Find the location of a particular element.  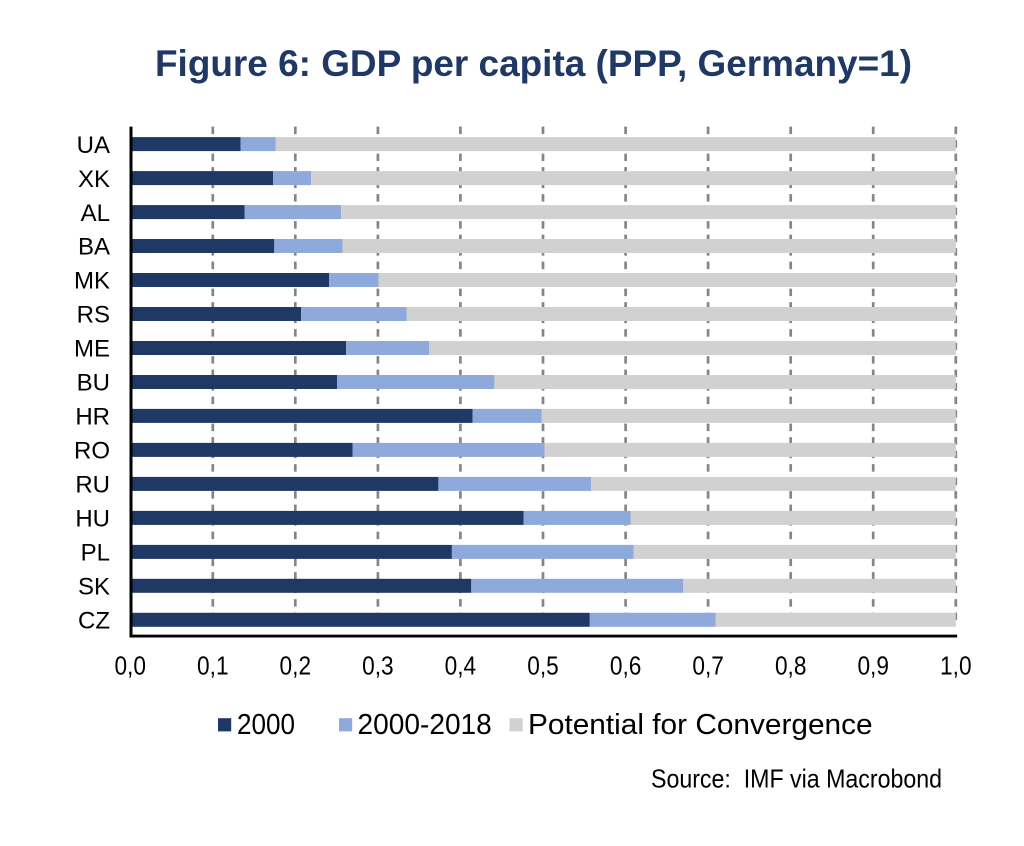

svg-text: 0,2 is located at coordinates (296, 666).